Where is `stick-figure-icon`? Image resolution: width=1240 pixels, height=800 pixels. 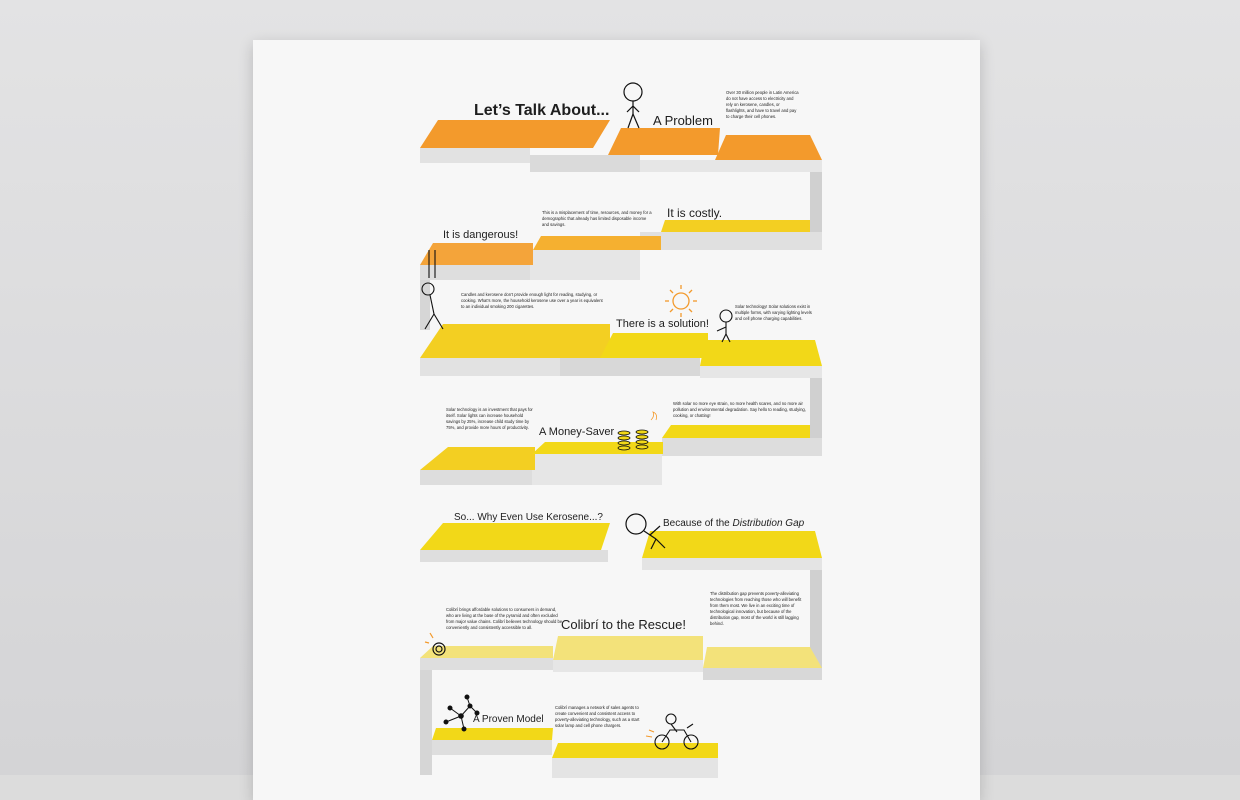 stick-figure-icon is located at coordinates (633, 105).